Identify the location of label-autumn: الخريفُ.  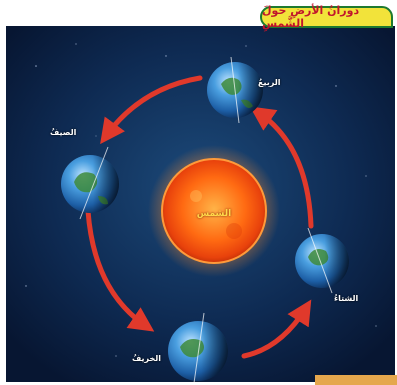
(147, 358).